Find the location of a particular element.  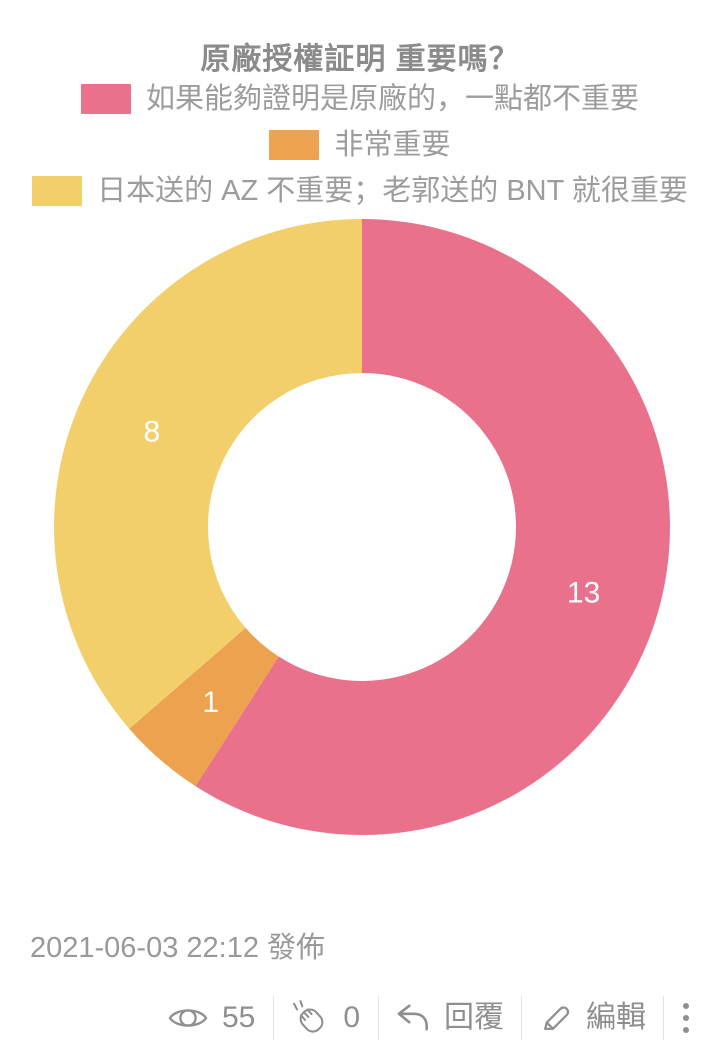

slice-value-label: 8 is located at coordinates (152, 432).